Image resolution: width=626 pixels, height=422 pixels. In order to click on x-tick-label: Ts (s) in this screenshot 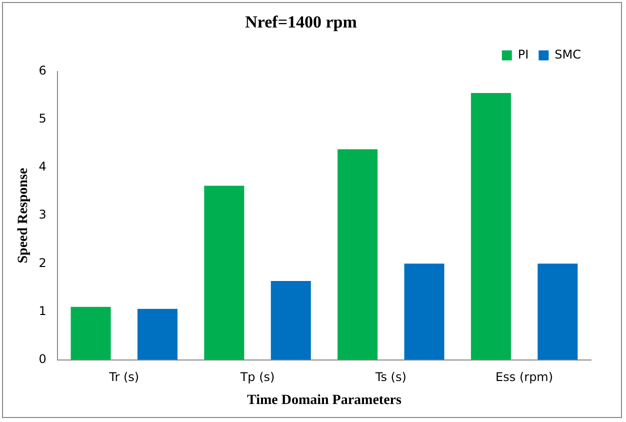, I will do `click(390, 377)`.